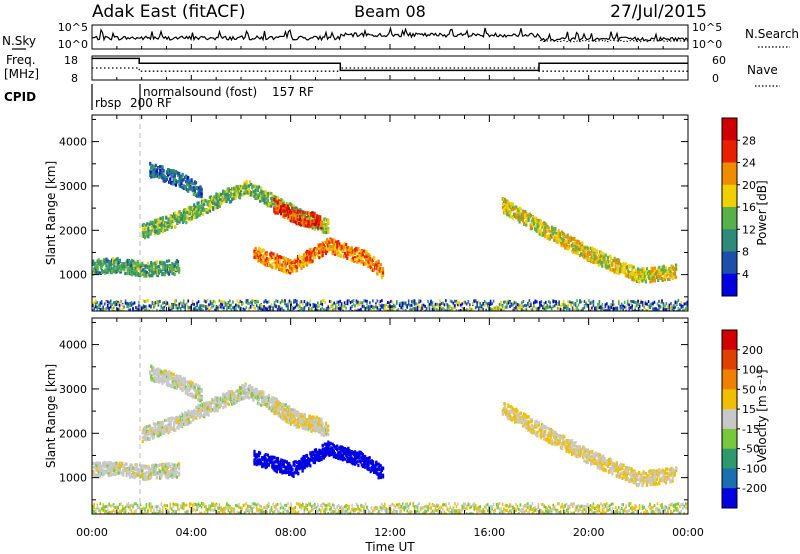 This screenshot has height=554, width=800. Describe the element at coordinates (73, 44) in the screenshot. I see `nsky-tick-bottom: 10^0` at that location.